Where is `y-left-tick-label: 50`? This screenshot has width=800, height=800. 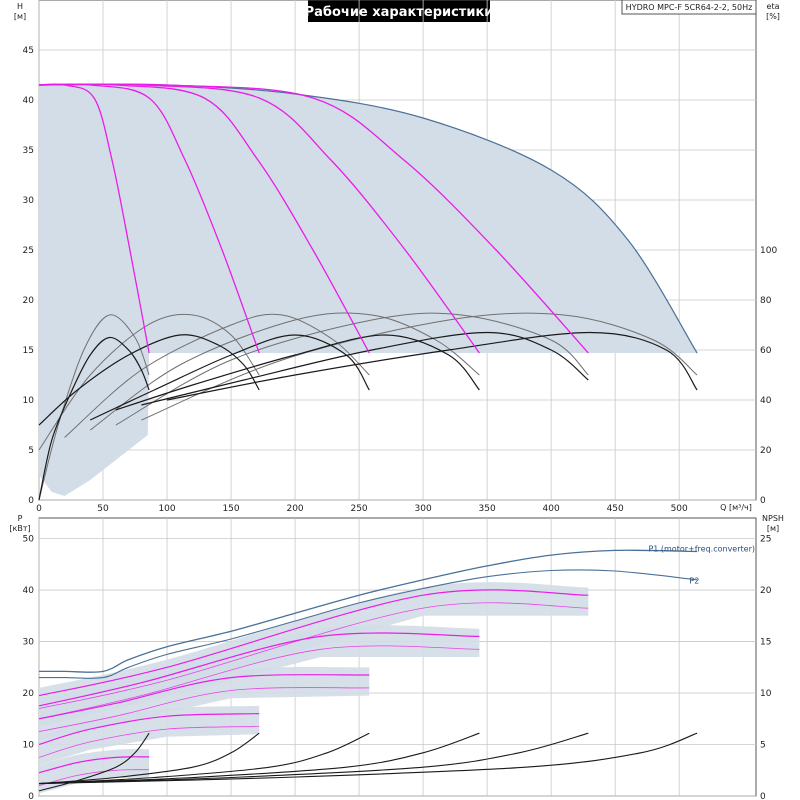
y-left-tick-label: 50 is located at coordinates (29, 540).